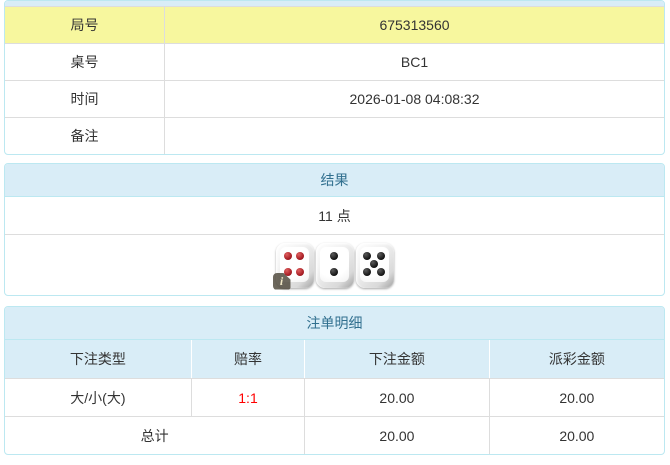 The height and width of the screenshot is (465, 670). Describe the element at coordinates (414, 136) in the screenshot. I see `remark-value` at that location.